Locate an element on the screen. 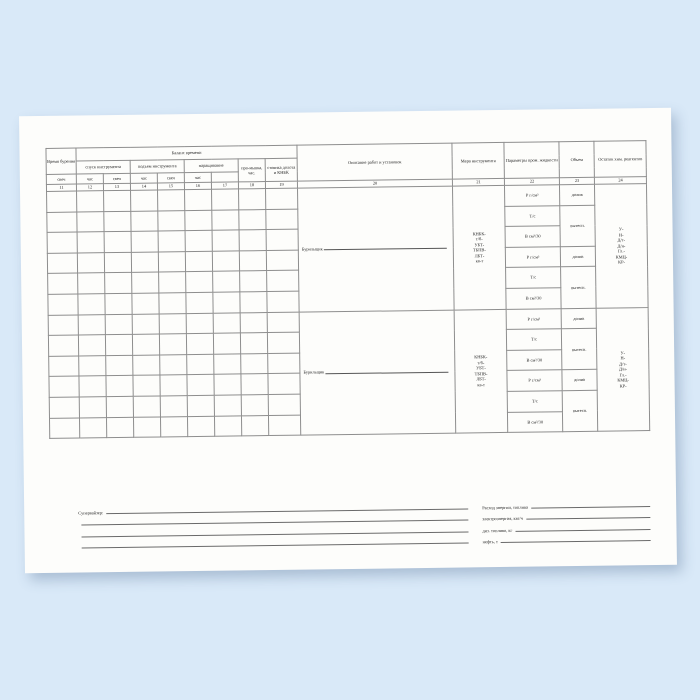  cell-fluid-temp-4: Т/с is located at coordinates (535, 401).